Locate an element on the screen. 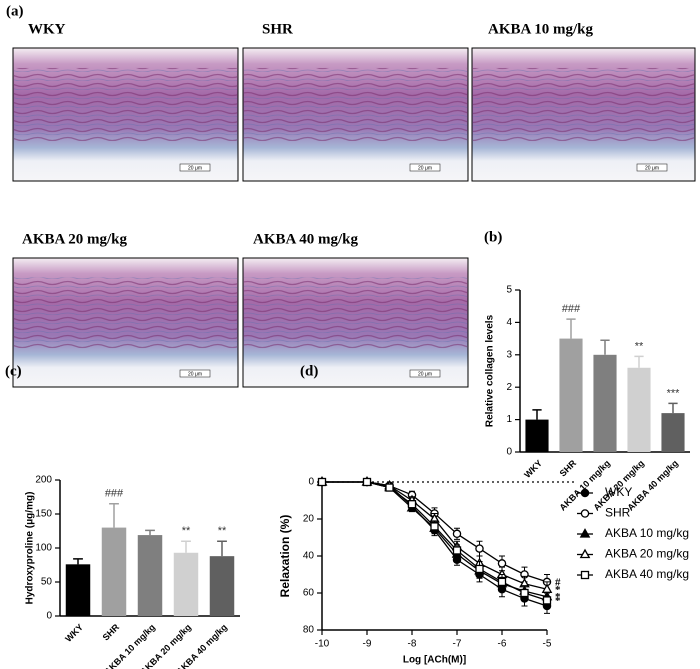 This screenshot has height=669, width=700. y-tick-label: 150 is located at coordinates (43, 514).